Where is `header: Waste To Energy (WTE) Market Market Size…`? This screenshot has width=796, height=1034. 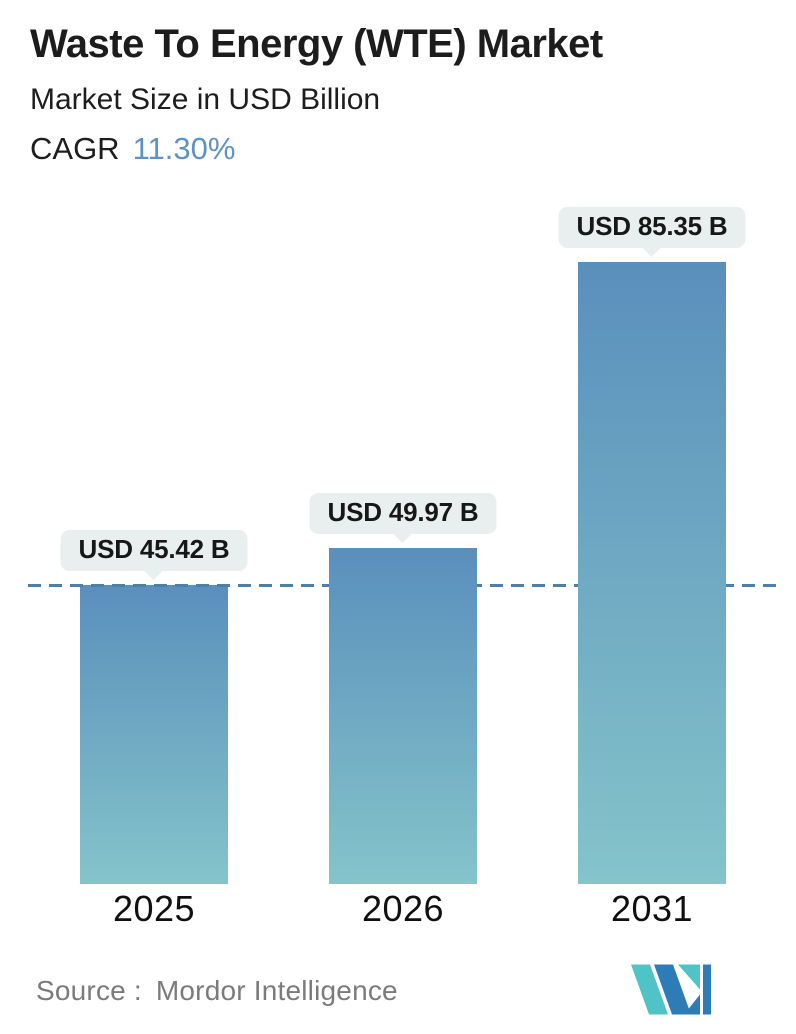 header: Waste To Energy (WTE) Market Market Size… is located at coordinates (316, 93).